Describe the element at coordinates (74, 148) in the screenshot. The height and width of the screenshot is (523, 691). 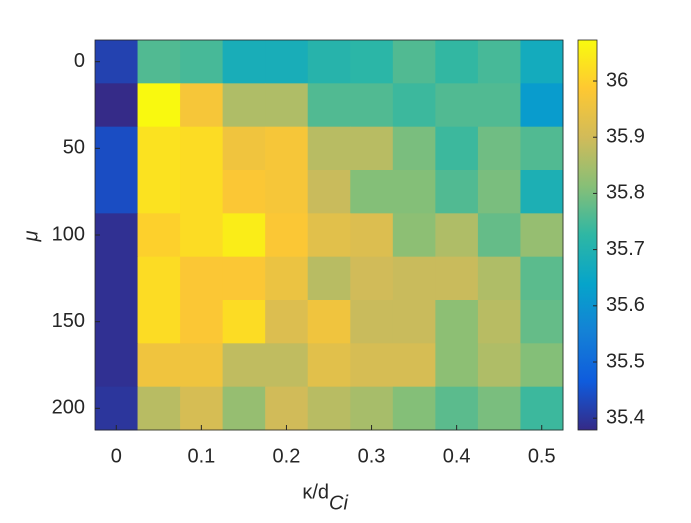
I see `y-tick-label: 50` at that location.